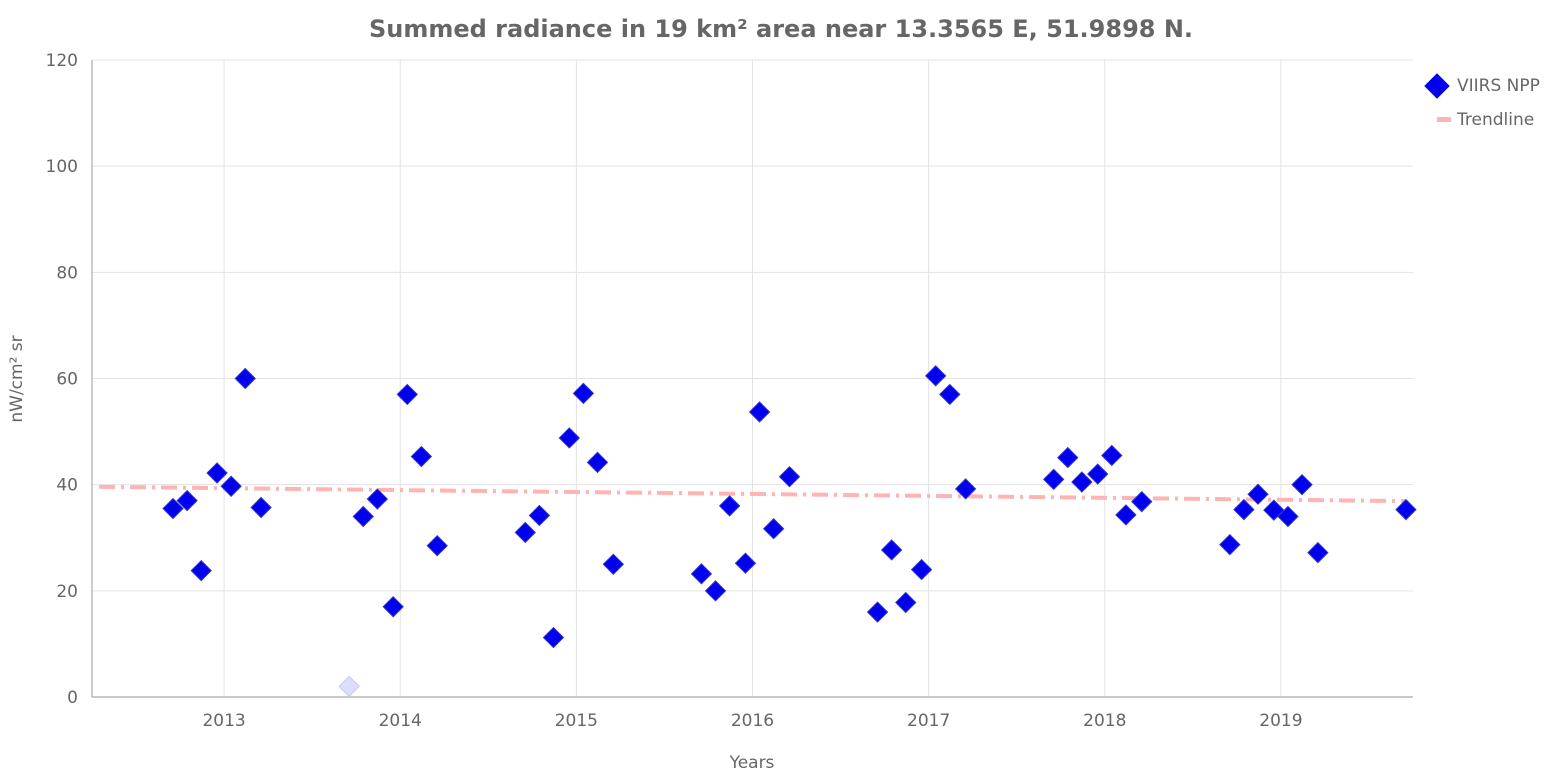  I want to click on y-tick-label-120: 120, so click(62, 61).